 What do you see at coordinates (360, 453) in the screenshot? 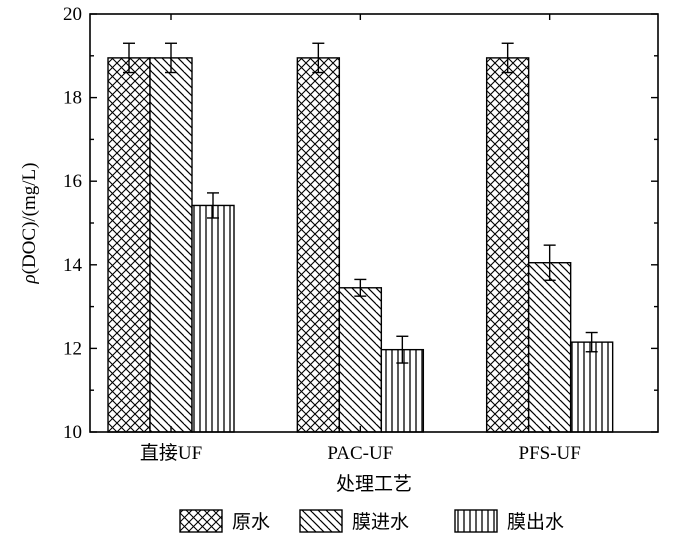
I see `x-category-label: PAC-UF` at bounding box center [360, 453].